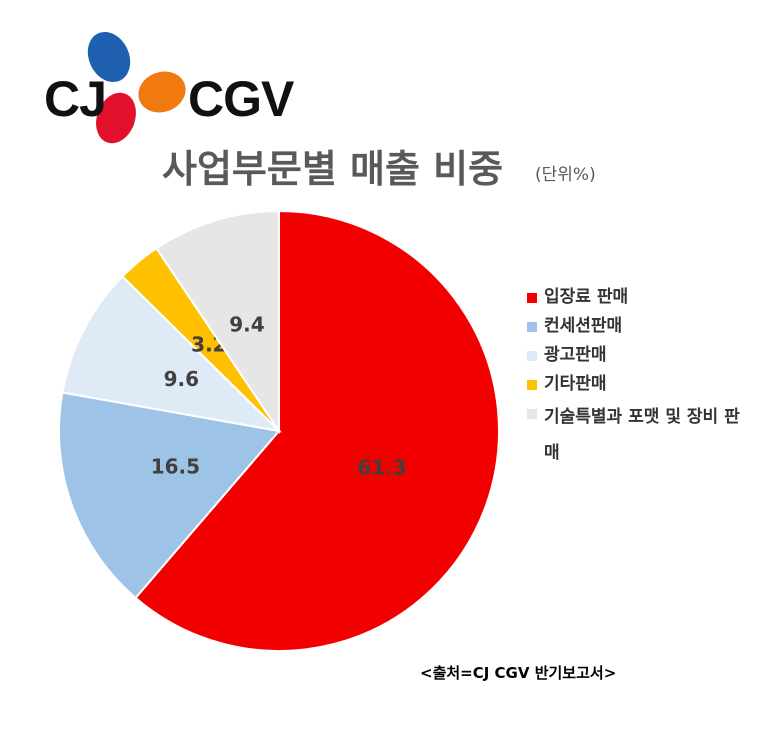 Image resolution: width=763 pixels, height=736 pixels. Describe the element at coordinates (583, 326) in the screenshot. I see `legend-label: 컨세션판매` at that location.